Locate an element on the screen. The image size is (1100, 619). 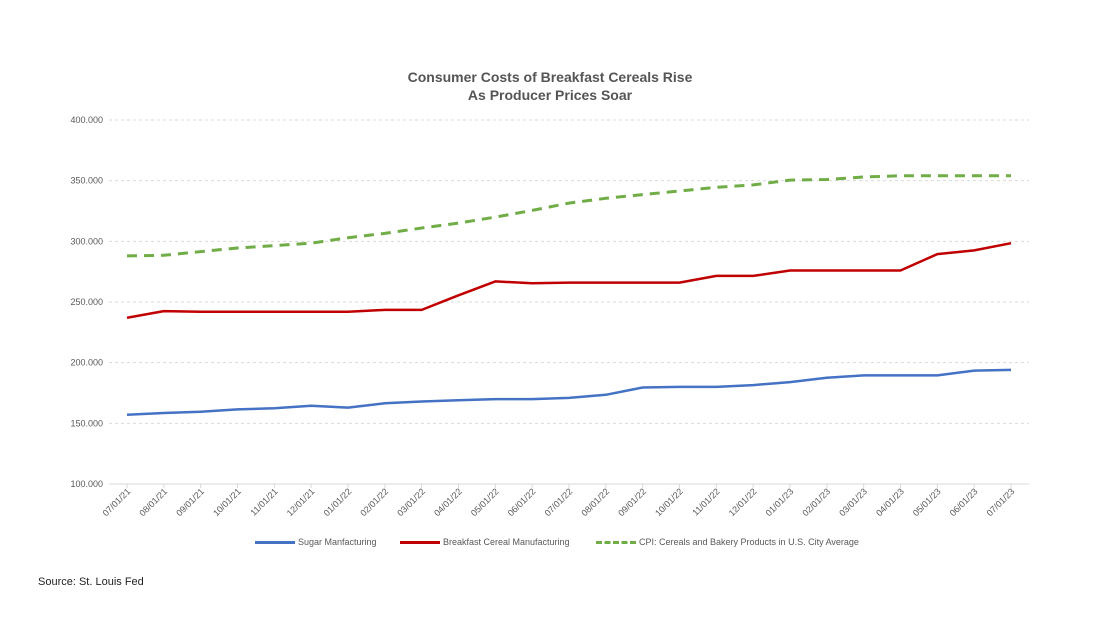
x-tick-label: 03/01/23 is located at coordinates (853, 502).